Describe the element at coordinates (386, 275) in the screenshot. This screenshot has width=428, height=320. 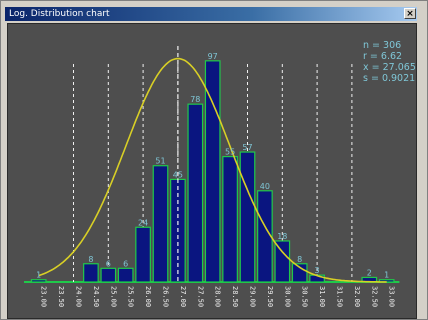
I see `bar-label-33.00: 1` at that location.